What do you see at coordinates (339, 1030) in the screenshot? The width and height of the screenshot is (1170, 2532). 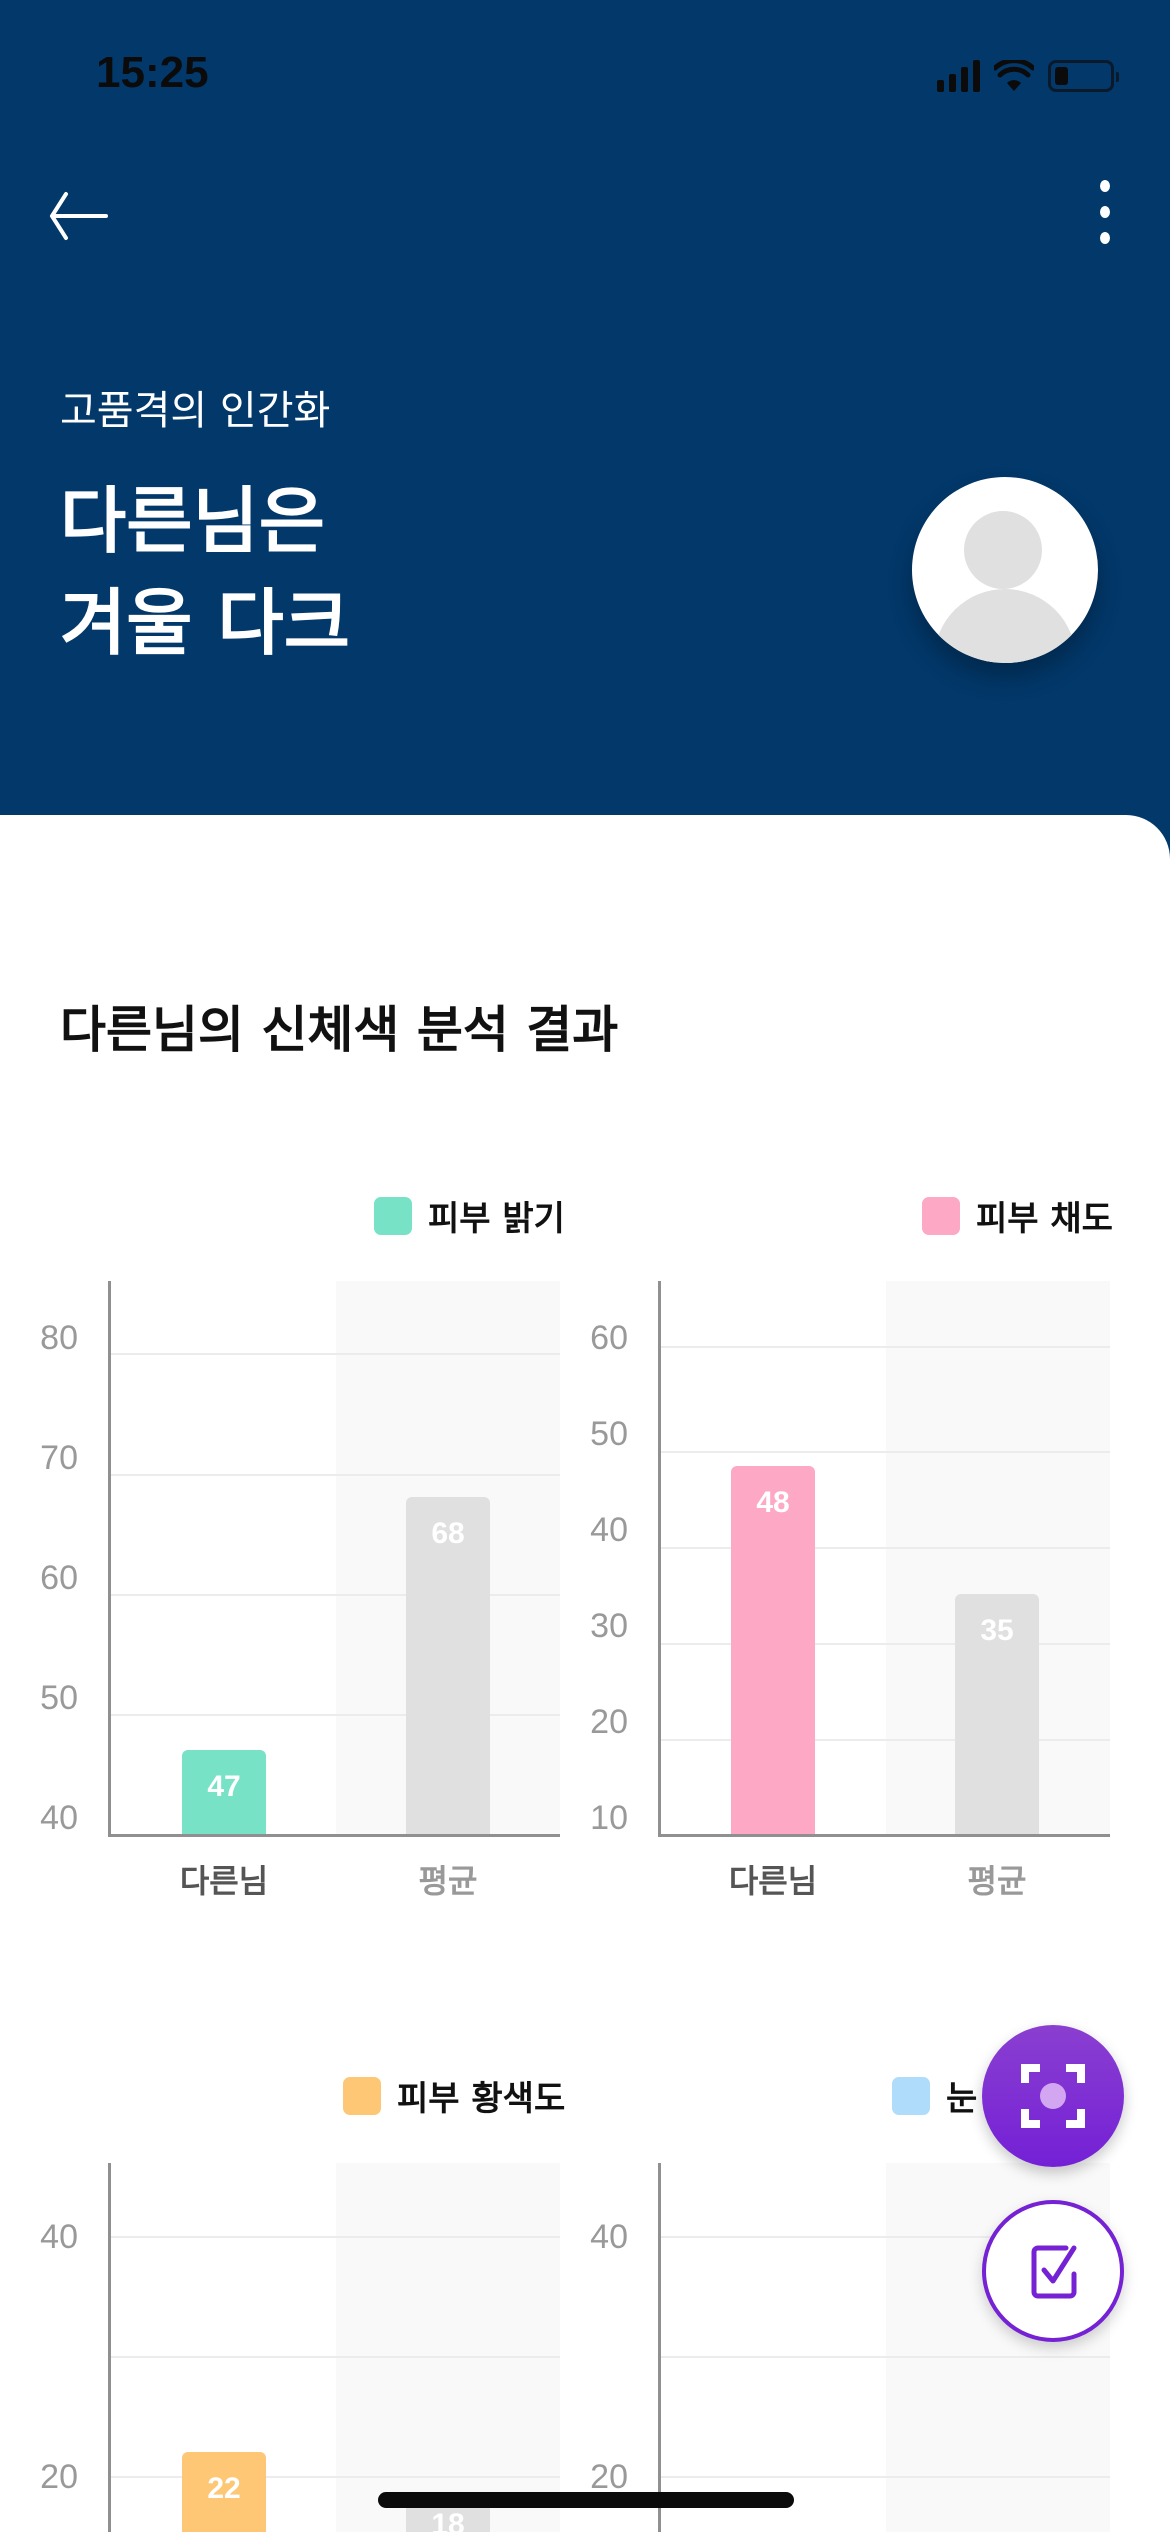 I see `section-title: 다른님의 신체색 분석 결과` at bounding box center [339, 1030].